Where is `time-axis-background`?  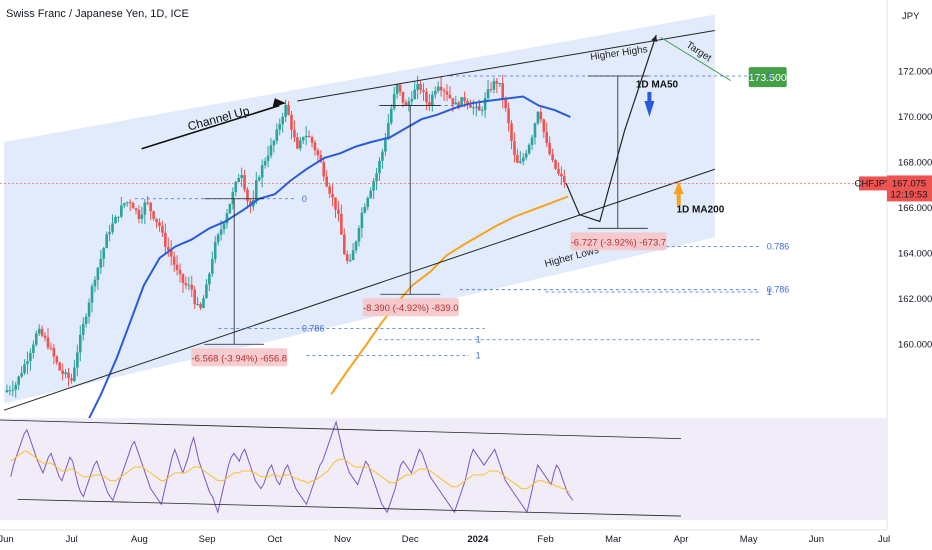
time-axis-background is located at coordinates (443, 540).